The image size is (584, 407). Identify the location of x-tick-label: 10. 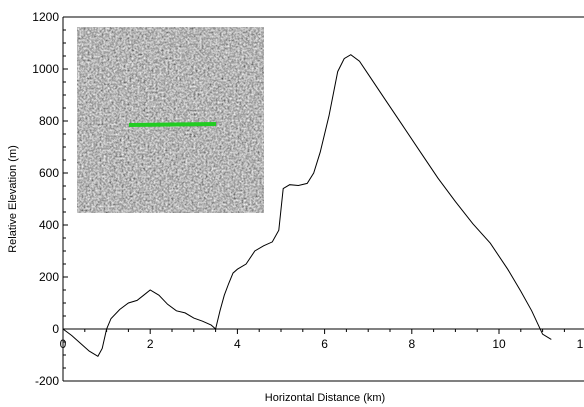
(499, 344).